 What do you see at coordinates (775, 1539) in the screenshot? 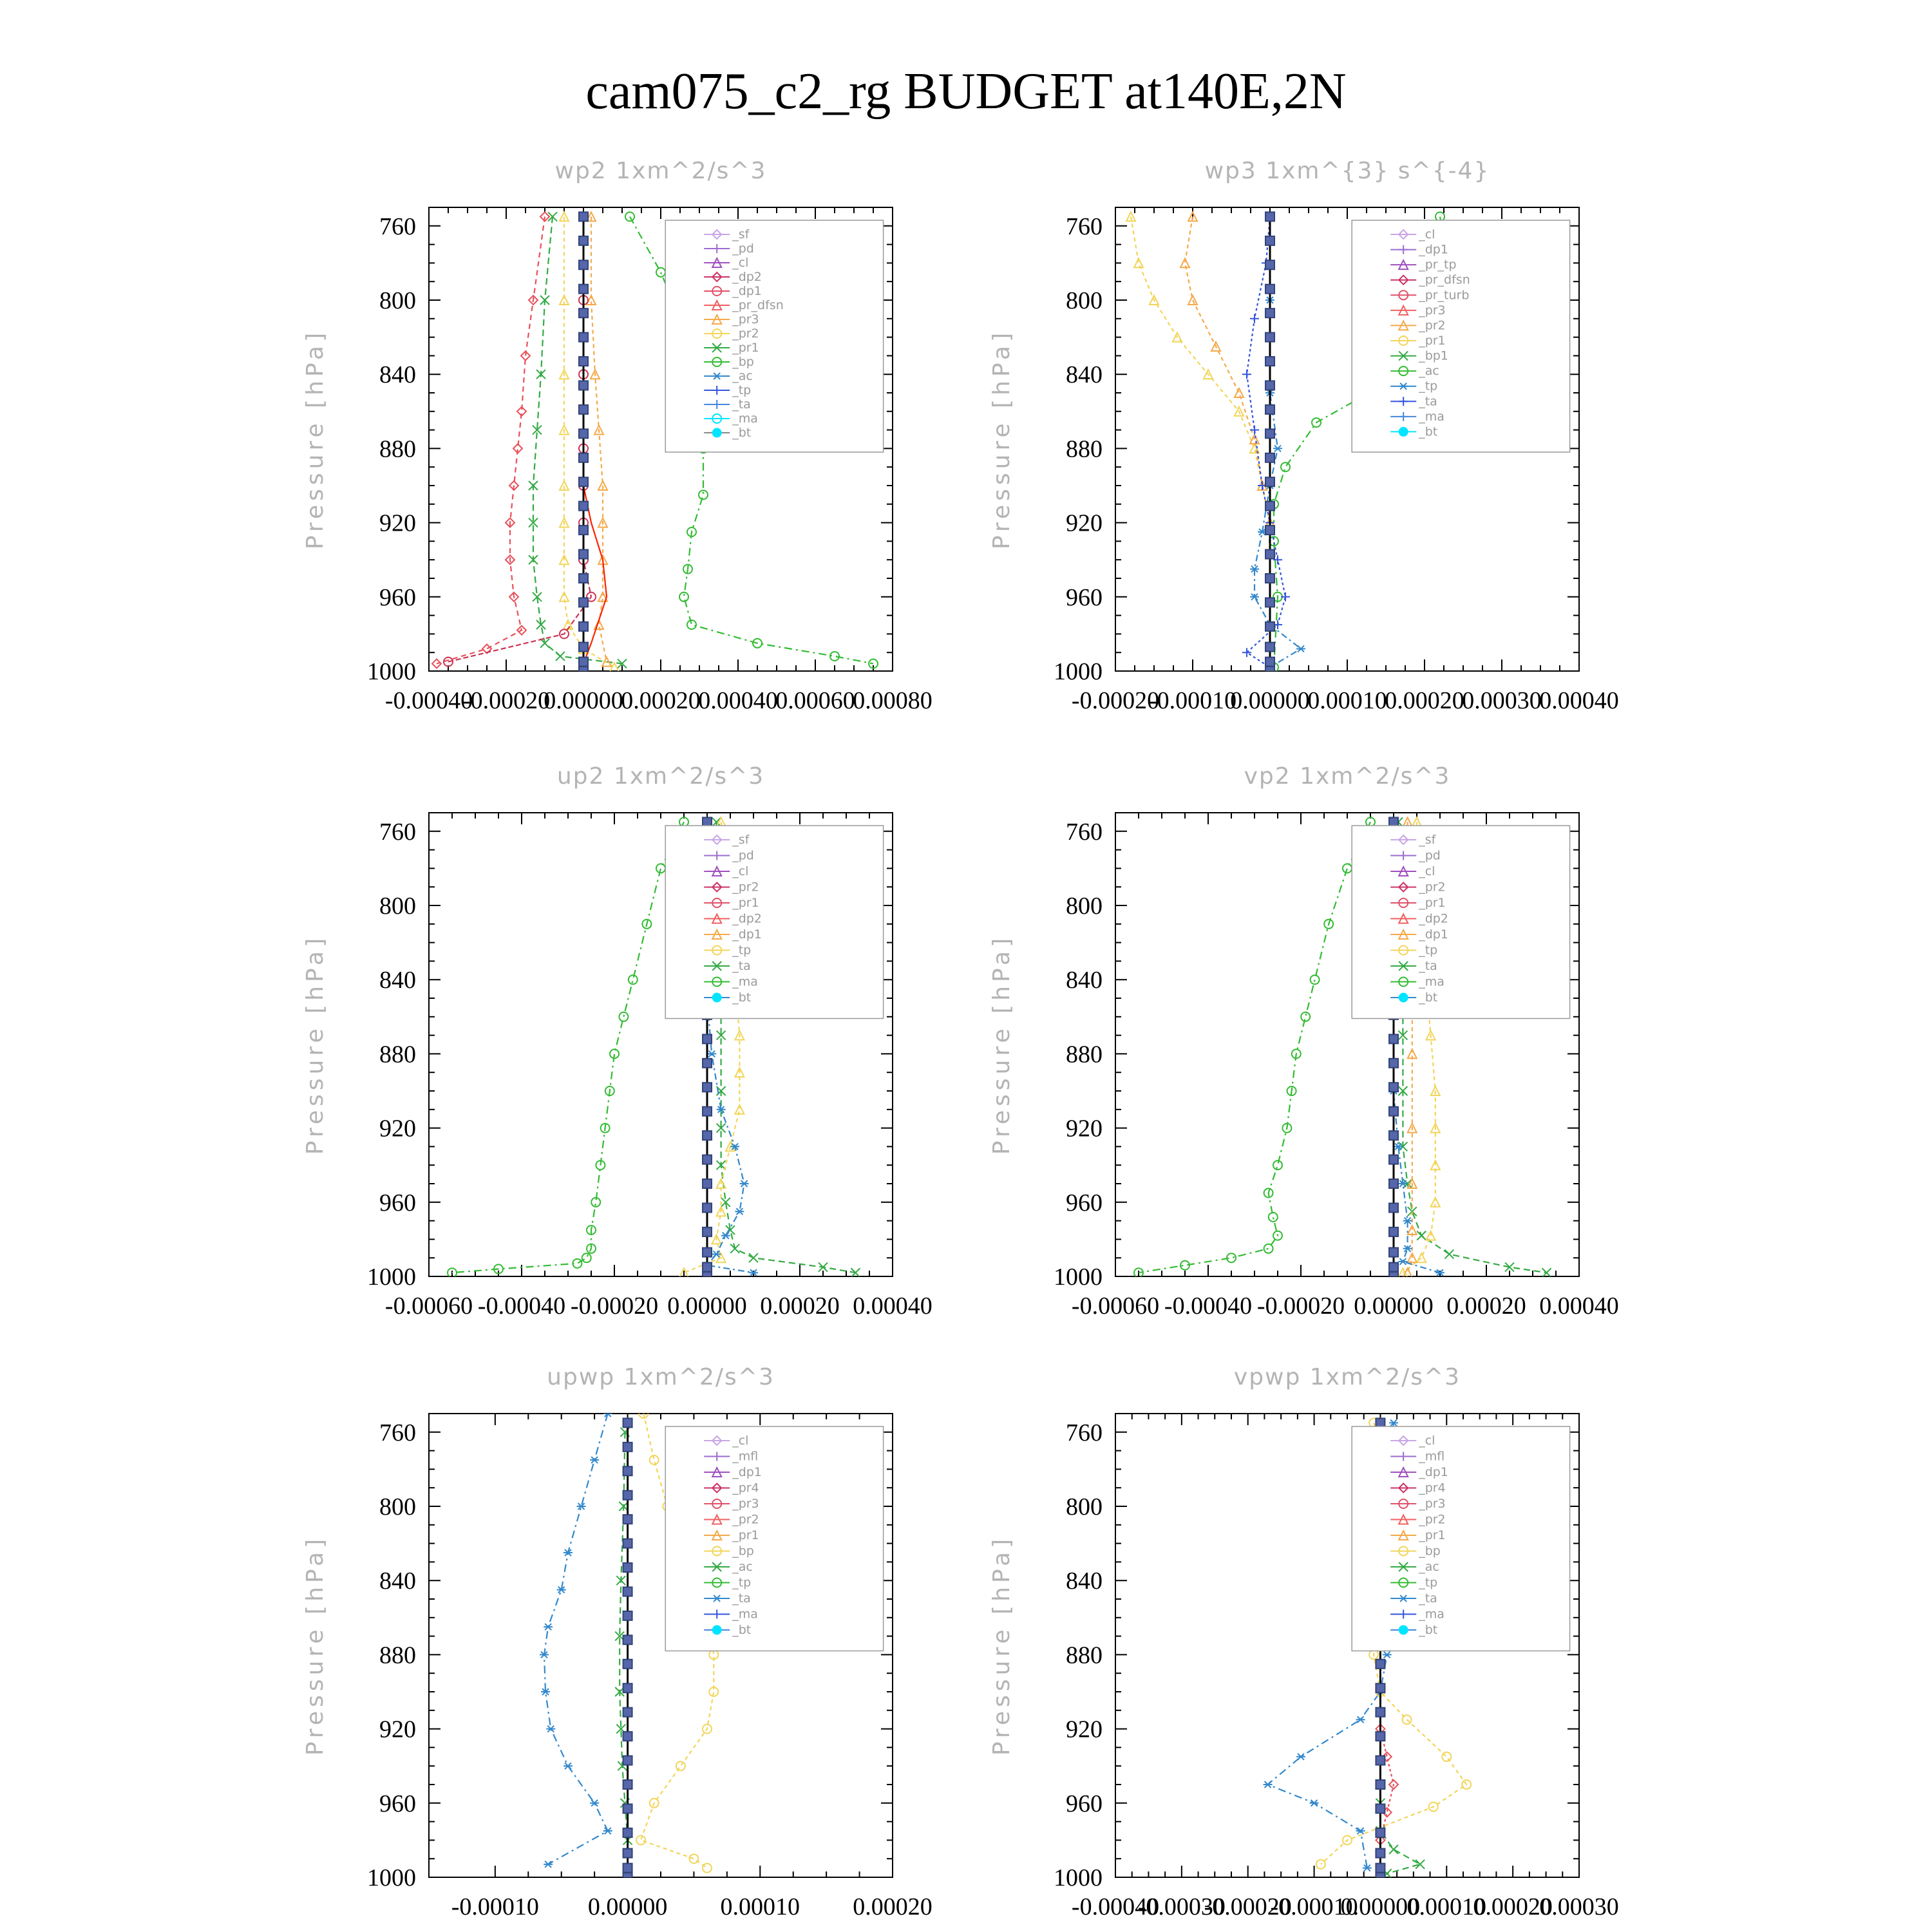
I see `legend-box` at bounding box center [775, 1539].